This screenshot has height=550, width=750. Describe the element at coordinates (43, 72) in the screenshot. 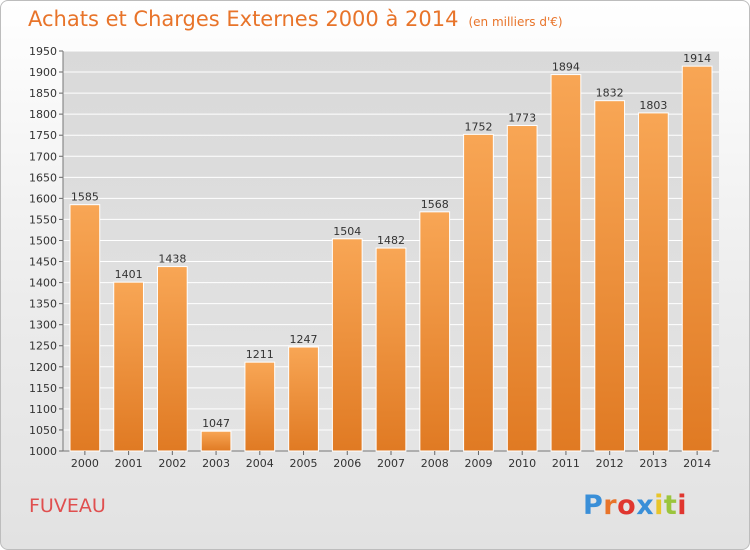

I see `y-tick-label: 1900` at that location.